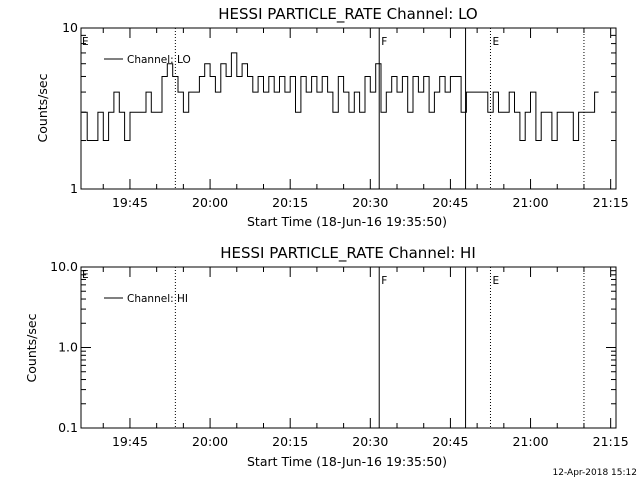 This screenshot has height=480, width=640. I want to click on legend-lo: Channel: LO, so click(147, 60).